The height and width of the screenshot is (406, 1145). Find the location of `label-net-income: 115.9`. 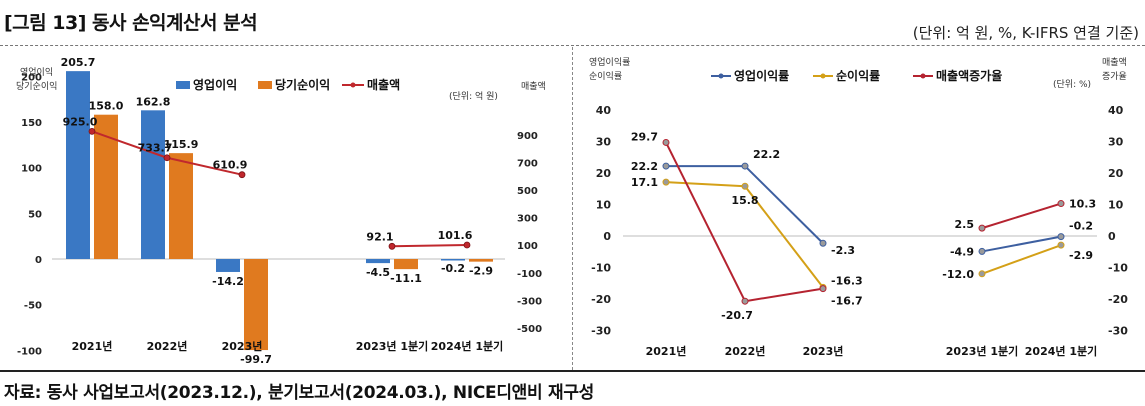

label-net-income: 115.9 is located at coordinates (181, 144).